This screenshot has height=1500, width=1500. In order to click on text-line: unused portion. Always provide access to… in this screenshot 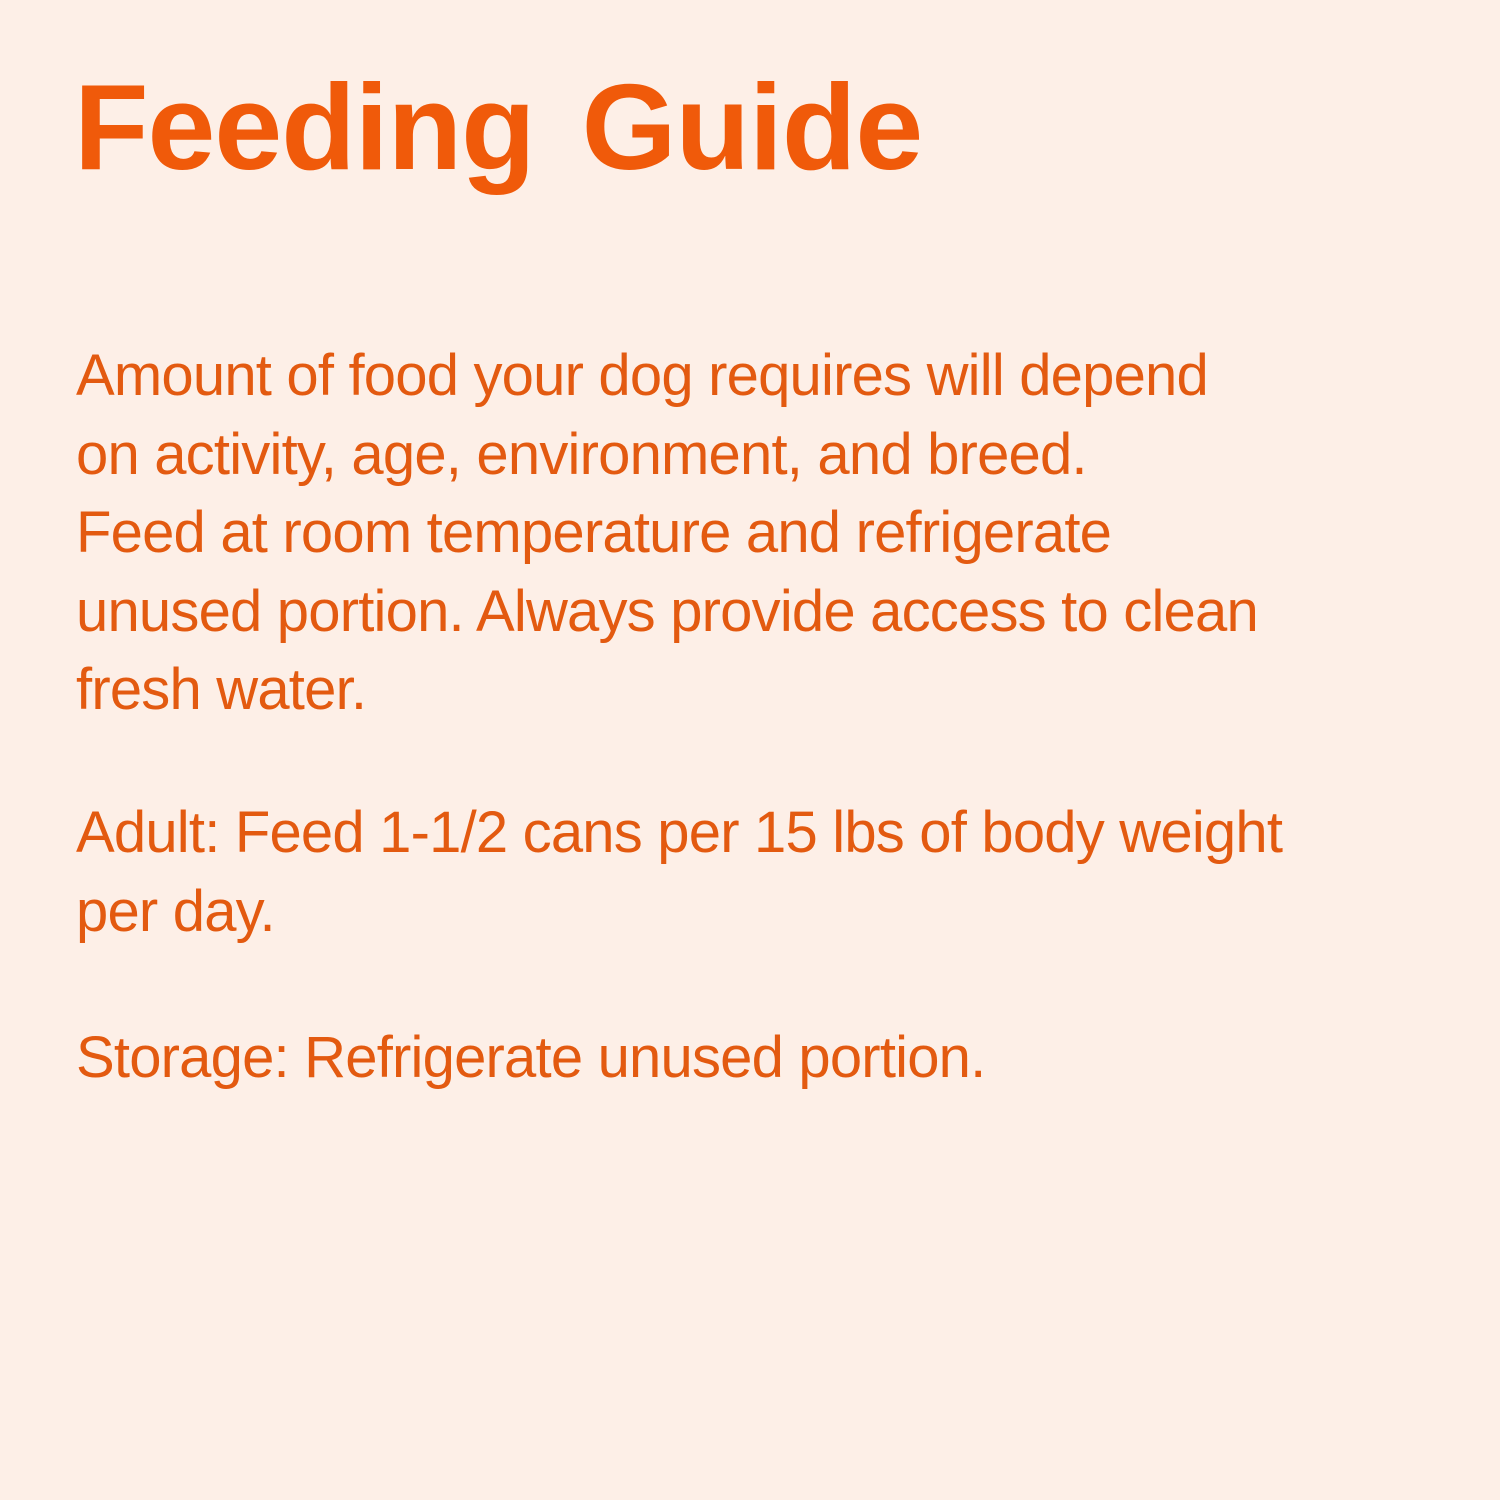, I will do `click(667, 611)`.